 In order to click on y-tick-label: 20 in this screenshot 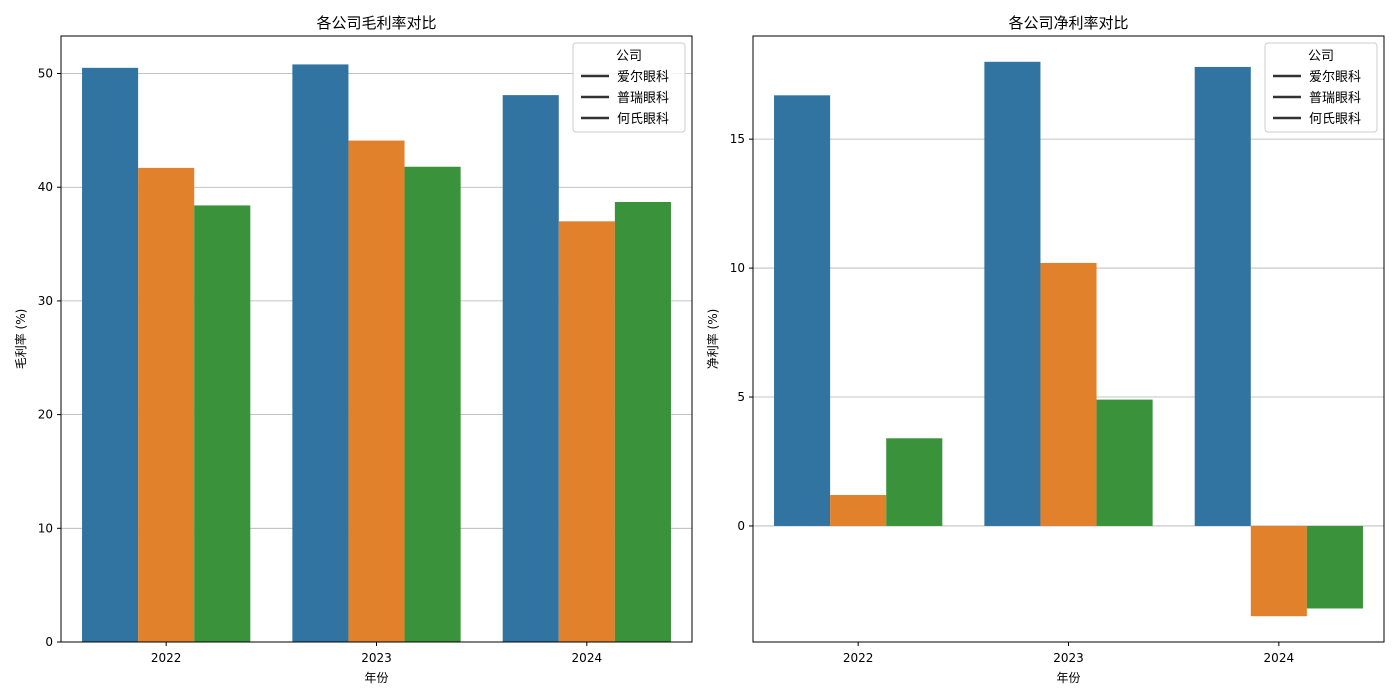, I will do `click(45, 415)`.